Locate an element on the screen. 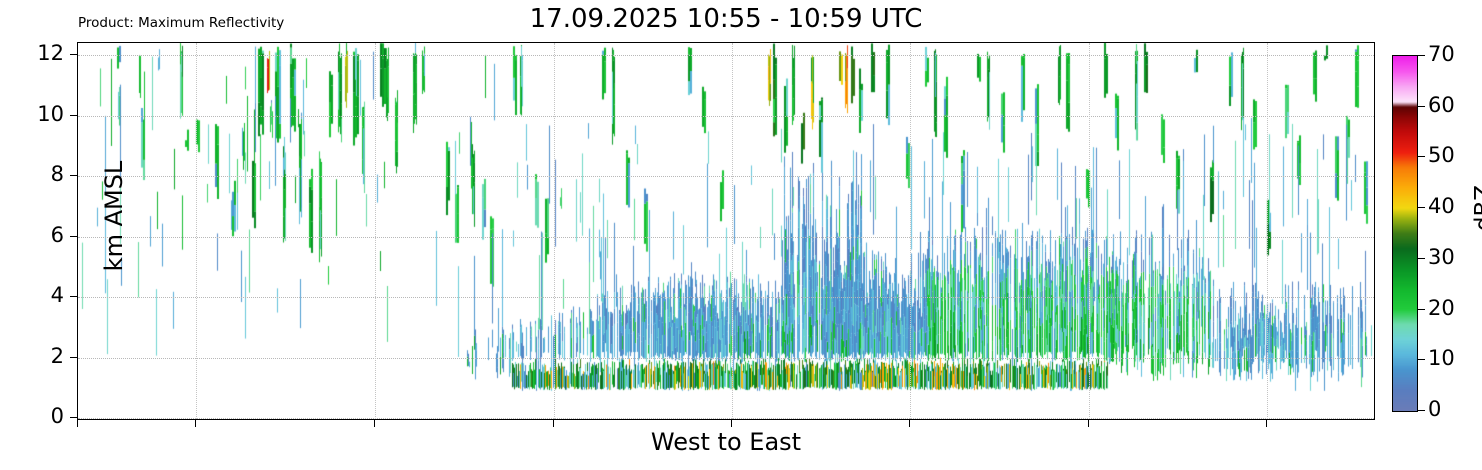 This screenshot has height=470, width=1482. colorbar-tick-label: 60 is located at coordinates (1441, 104).